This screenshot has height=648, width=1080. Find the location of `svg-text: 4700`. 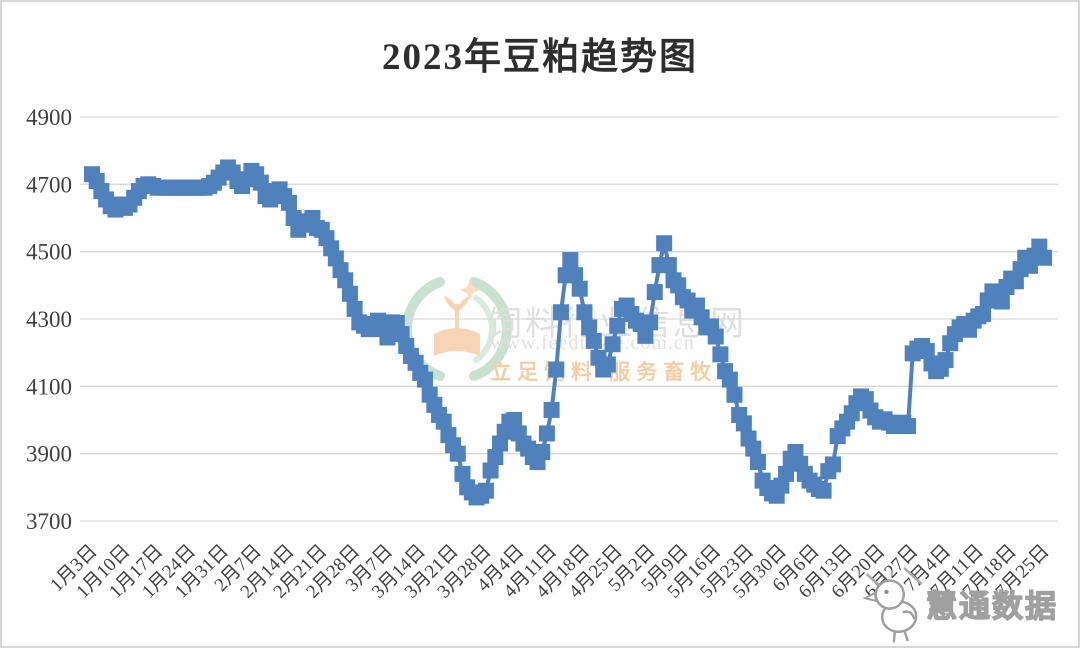

svg-text: 4700 is located at coordinates (49, 184).